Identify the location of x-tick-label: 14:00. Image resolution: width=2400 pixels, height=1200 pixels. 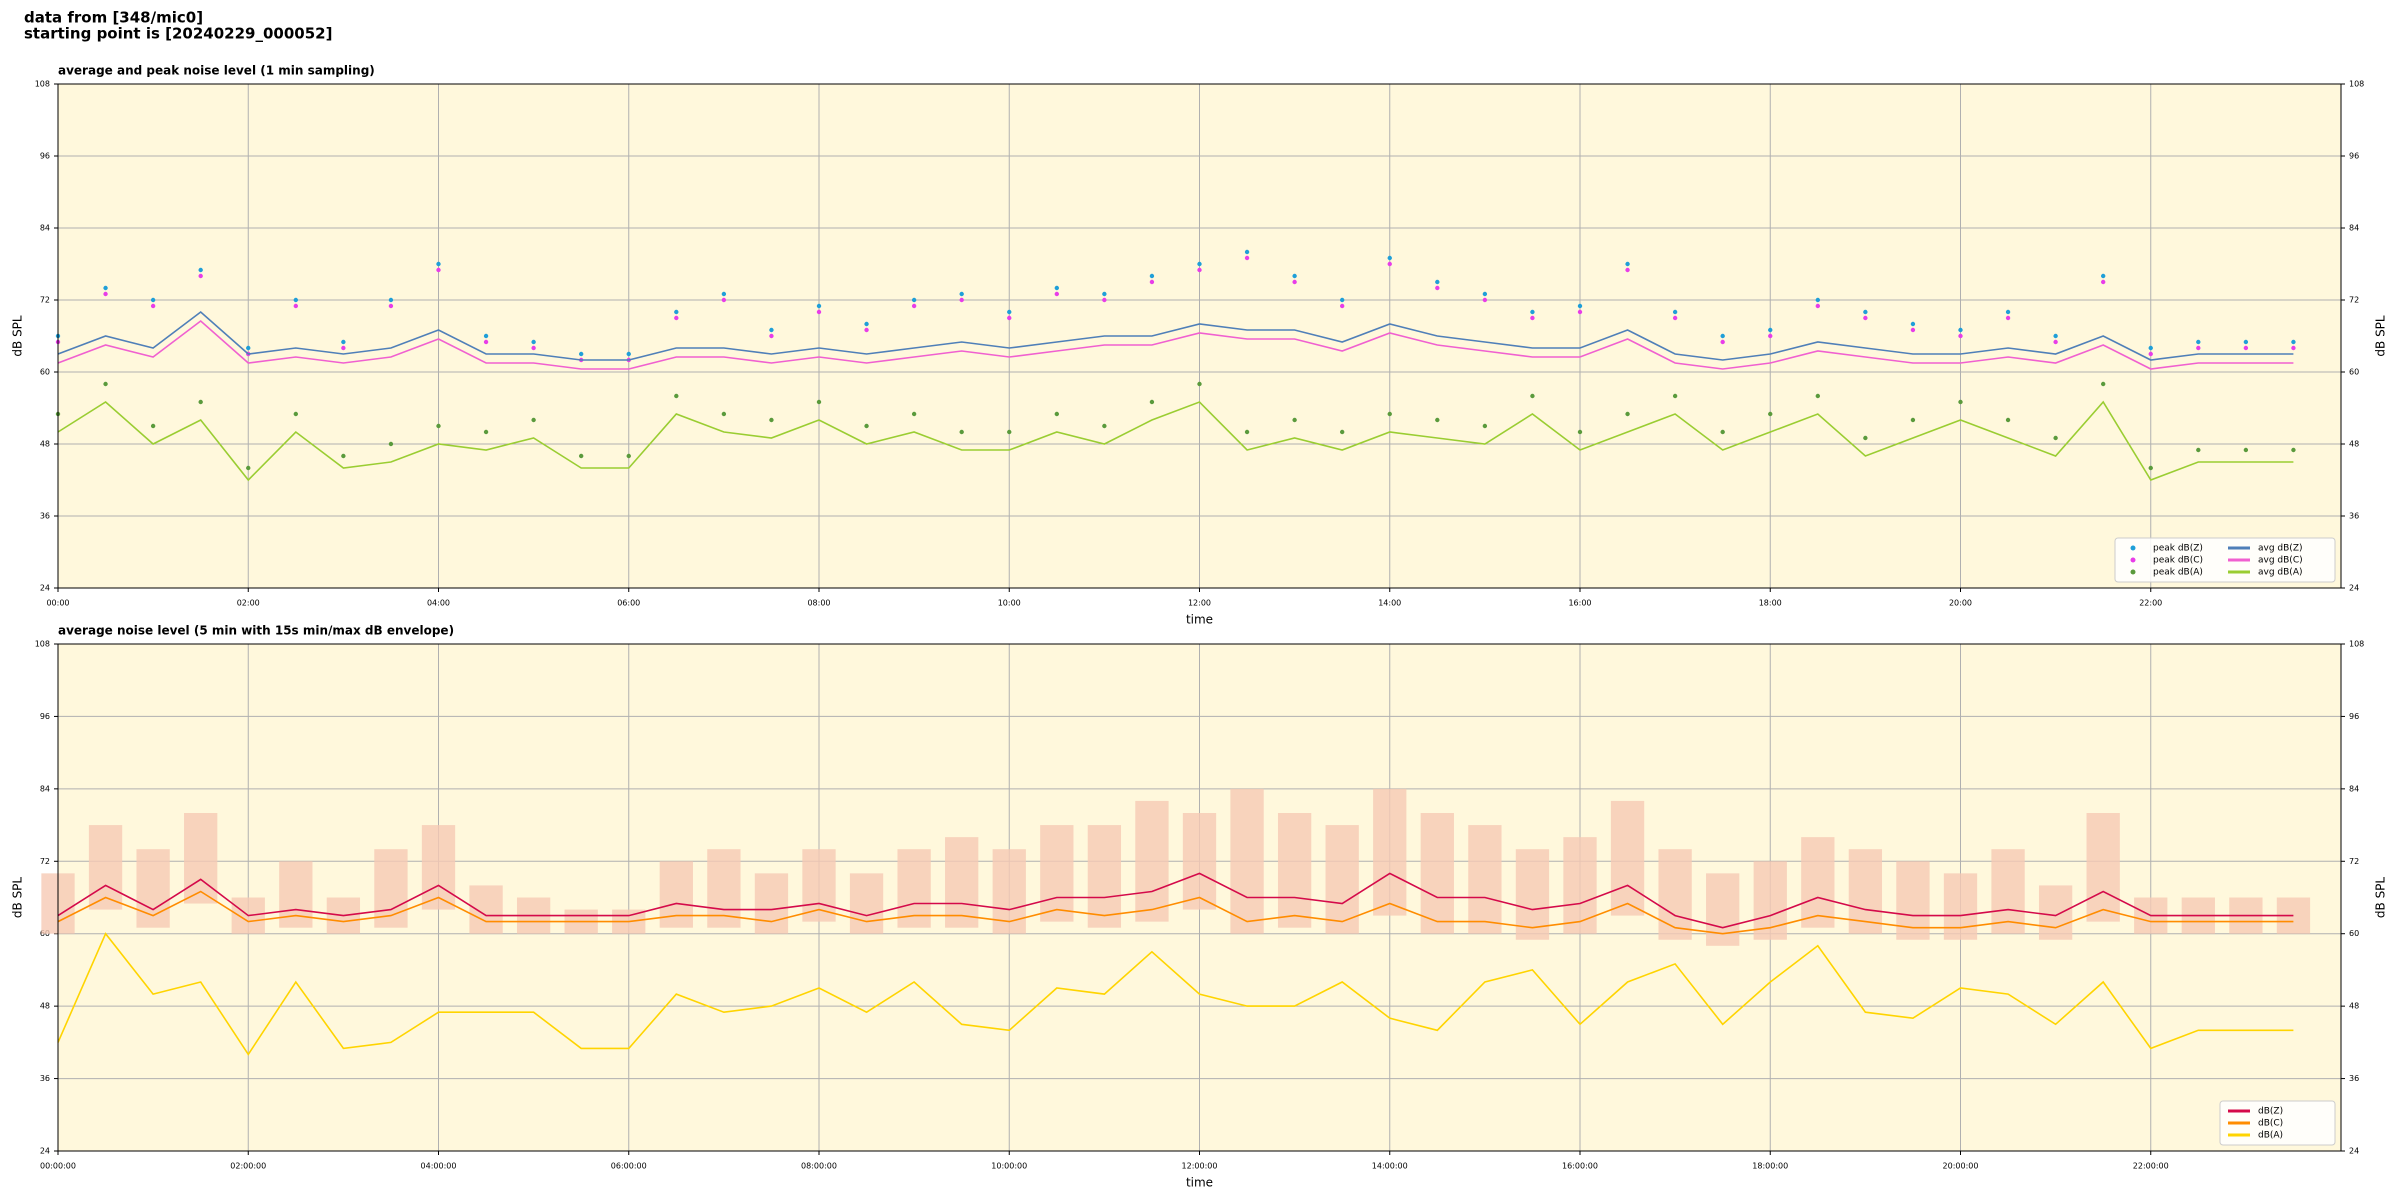
(1389, 603).